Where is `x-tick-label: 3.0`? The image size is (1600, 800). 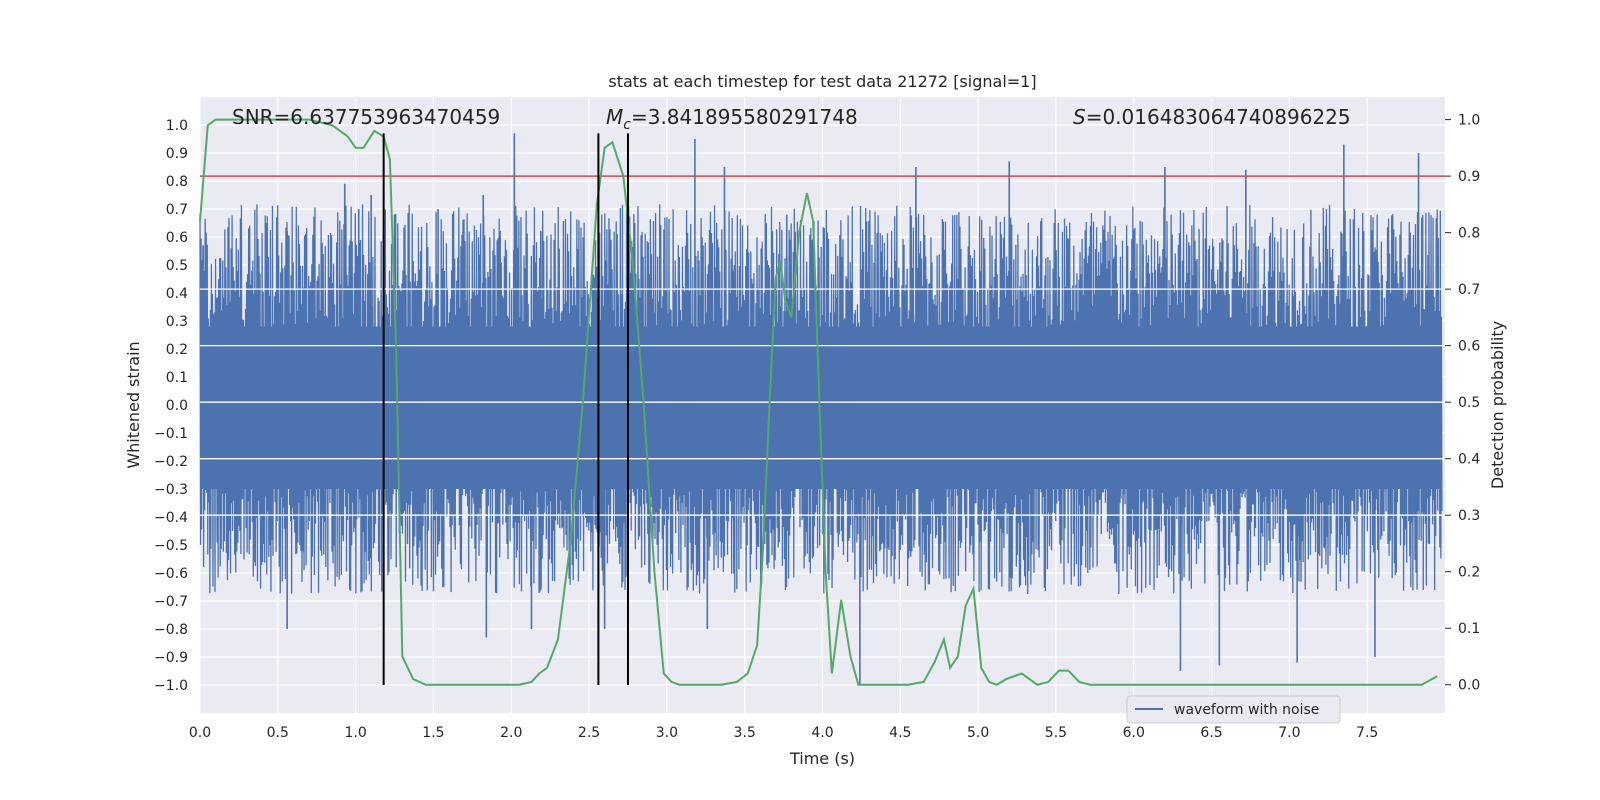 x-tick-label: 3.0 is located at coordinates (667, 733).